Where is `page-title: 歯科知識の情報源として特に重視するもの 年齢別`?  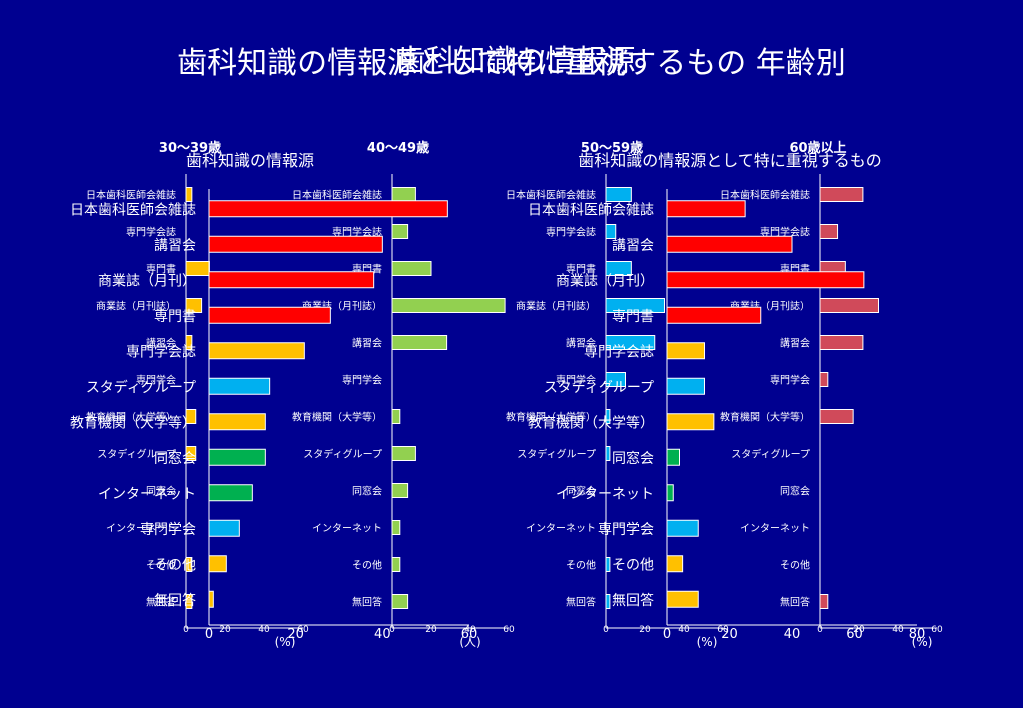
page-title: 歯科知識の情報源として特に重視するもの 年齢別 is located at coordinates (511, 63).